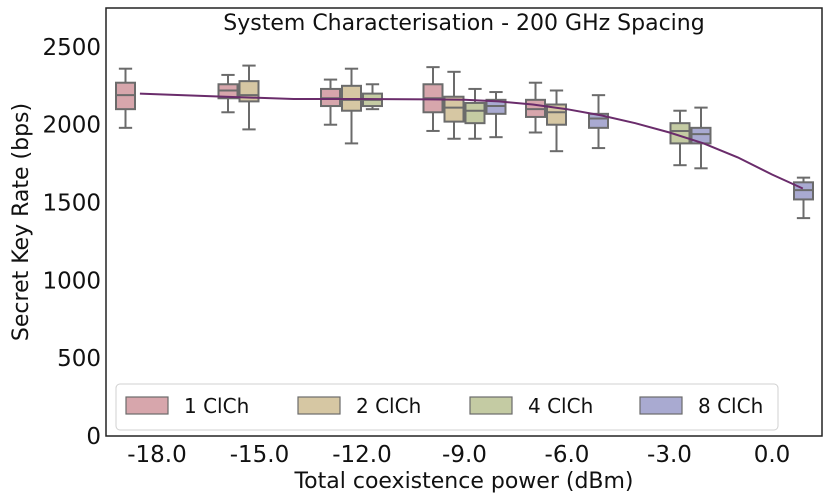 This screenshot has width=831, height=502. Describe the element at coordinates (772, 455) in the screenshot. I see `x-tick-label: 0.0` at that location.